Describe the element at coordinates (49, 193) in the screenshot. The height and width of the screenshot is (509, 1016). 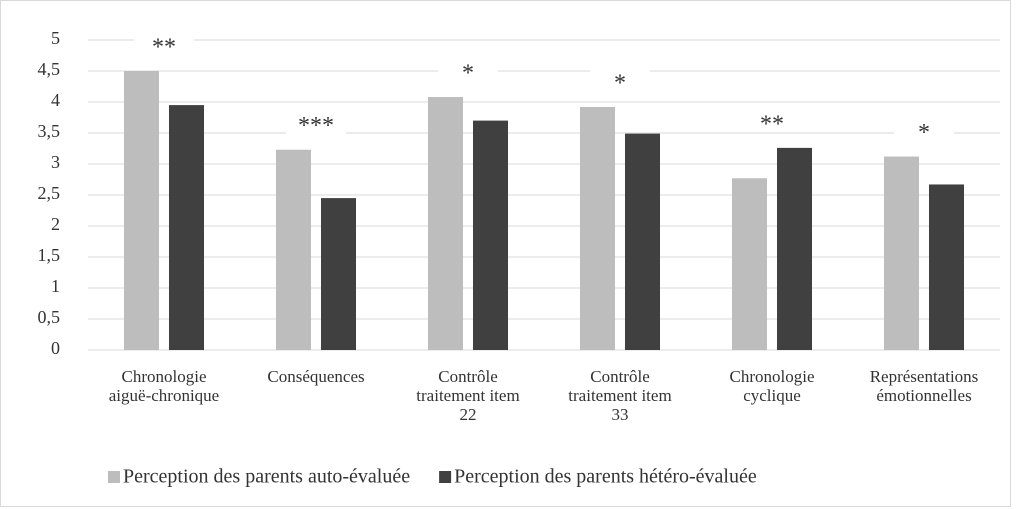
I see `y-tick-label: 2,5` at that location.